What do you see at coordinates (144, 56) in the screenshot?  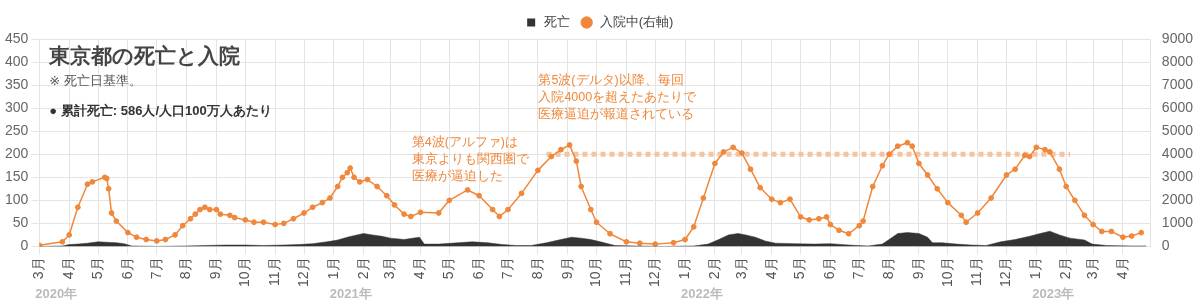 I see `chart-title: 東京都の死亡と入院` at bounding box center [144, 56].